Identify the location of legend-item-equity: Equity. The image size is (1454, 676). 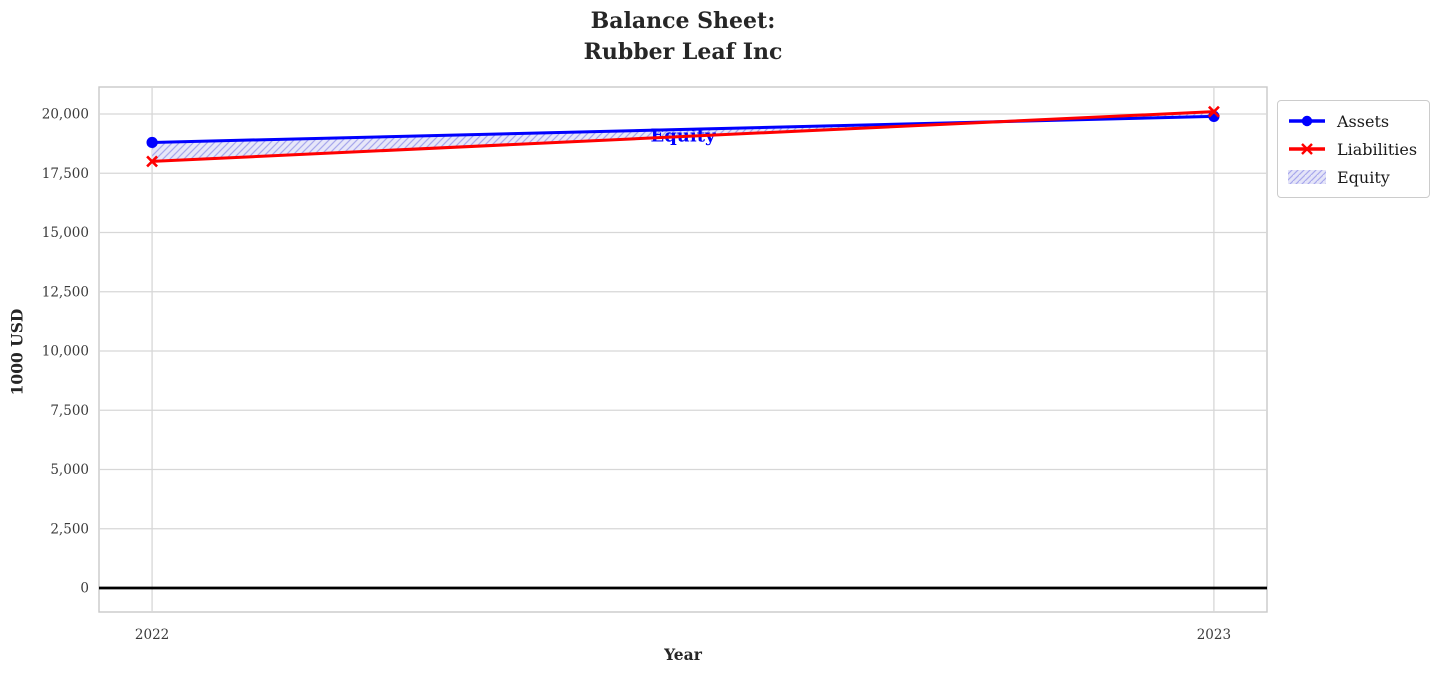
(1352, 177).